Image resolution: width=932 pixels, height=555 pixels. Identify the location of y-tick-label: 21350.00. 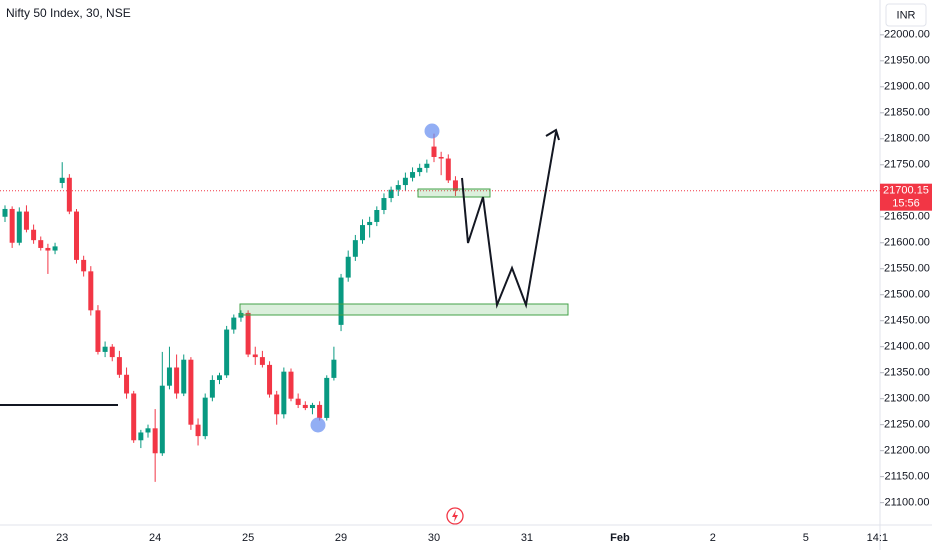
(907, 373).